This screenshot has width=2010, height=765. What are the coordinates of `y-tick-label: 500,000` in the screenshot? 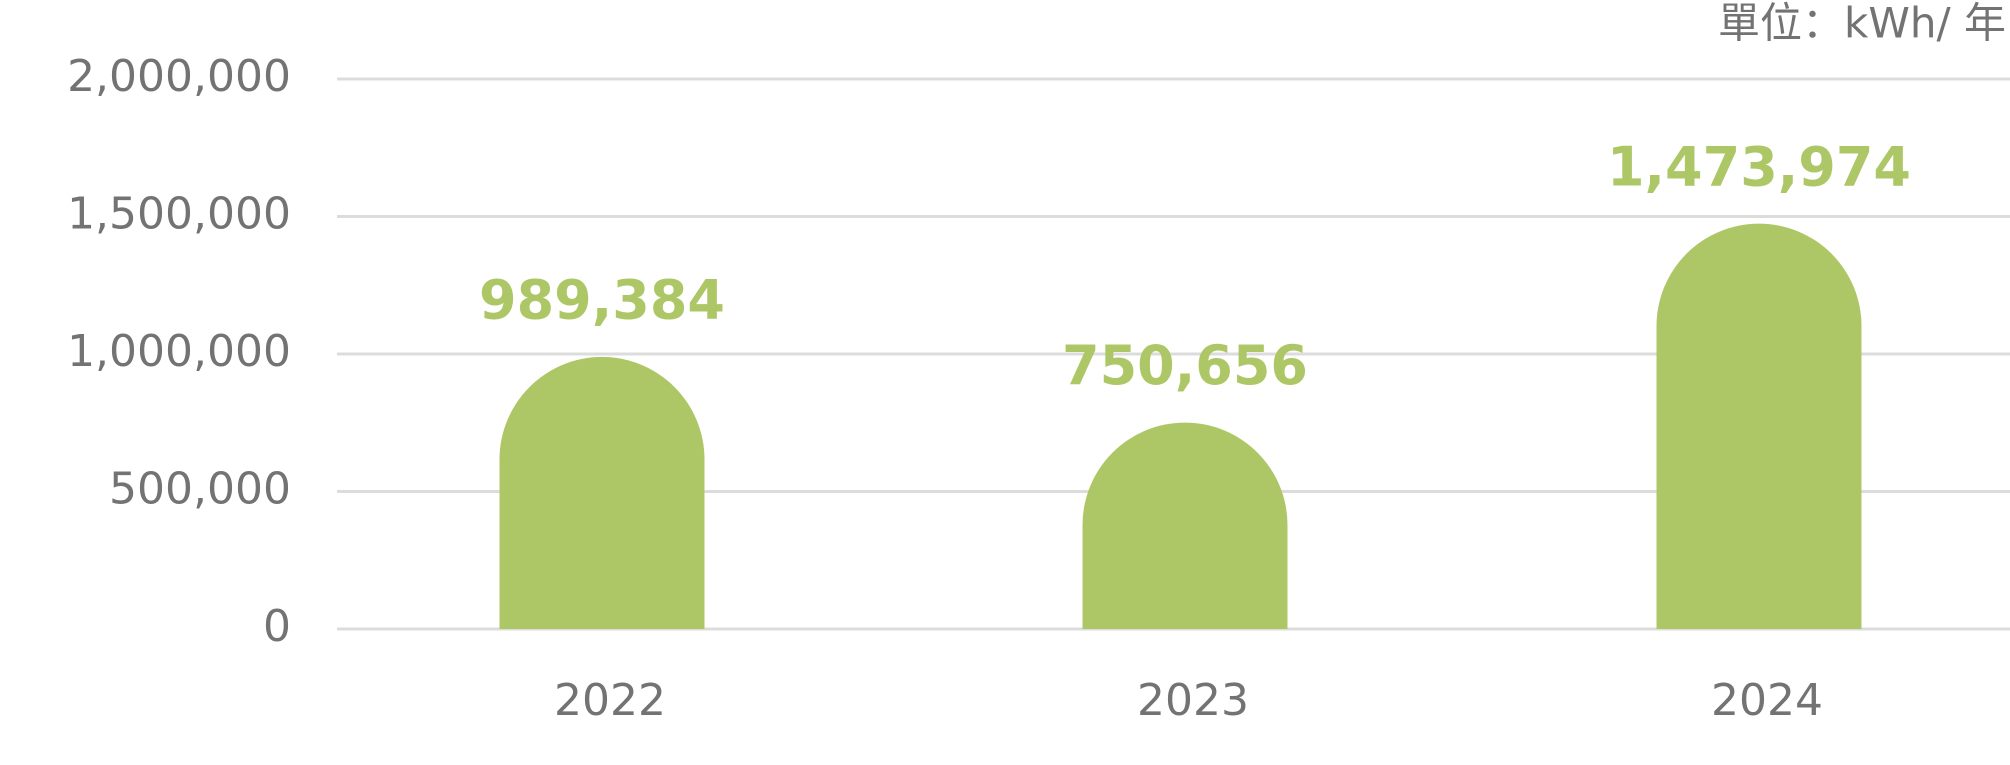 It's located at (200, 489).